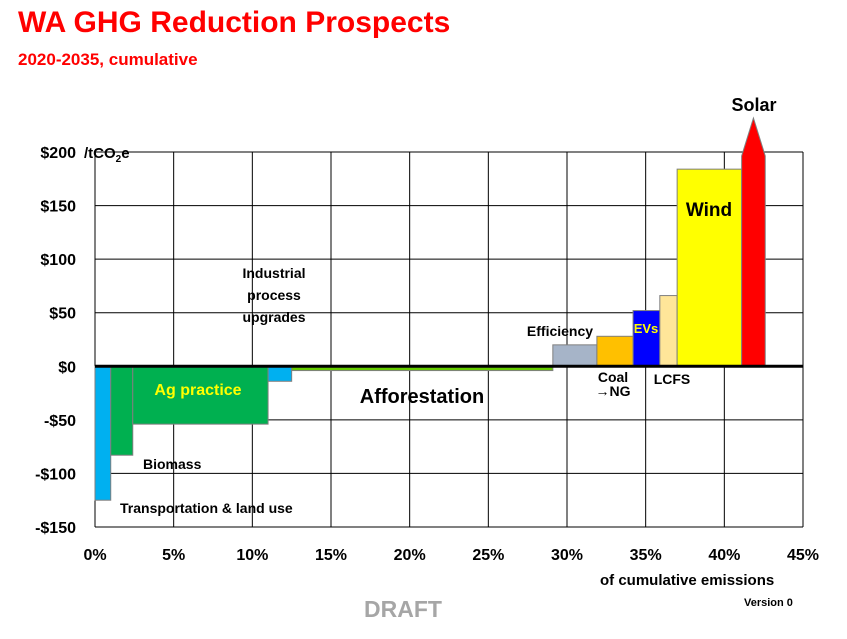  I want to click on y-tick-label: $100, so click(58, 260).